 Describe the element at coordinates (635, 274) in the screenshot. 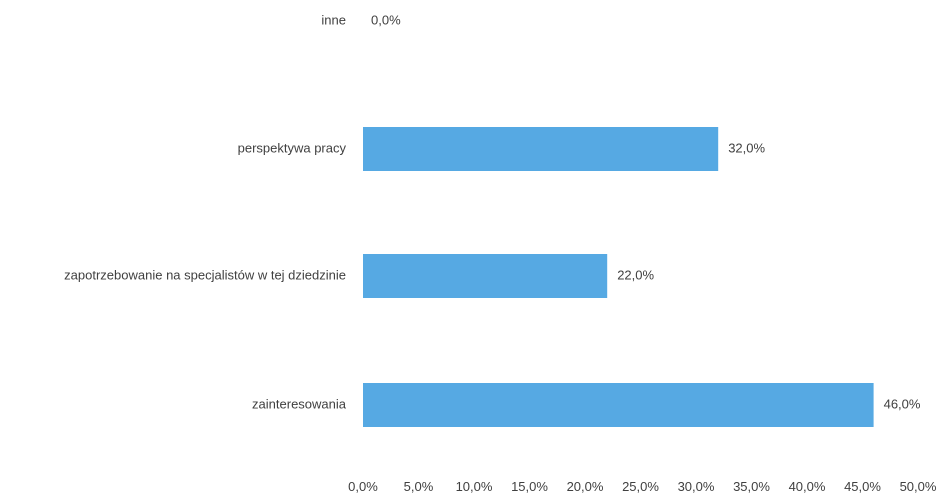

I see `data-label: 22,0%` at that location.